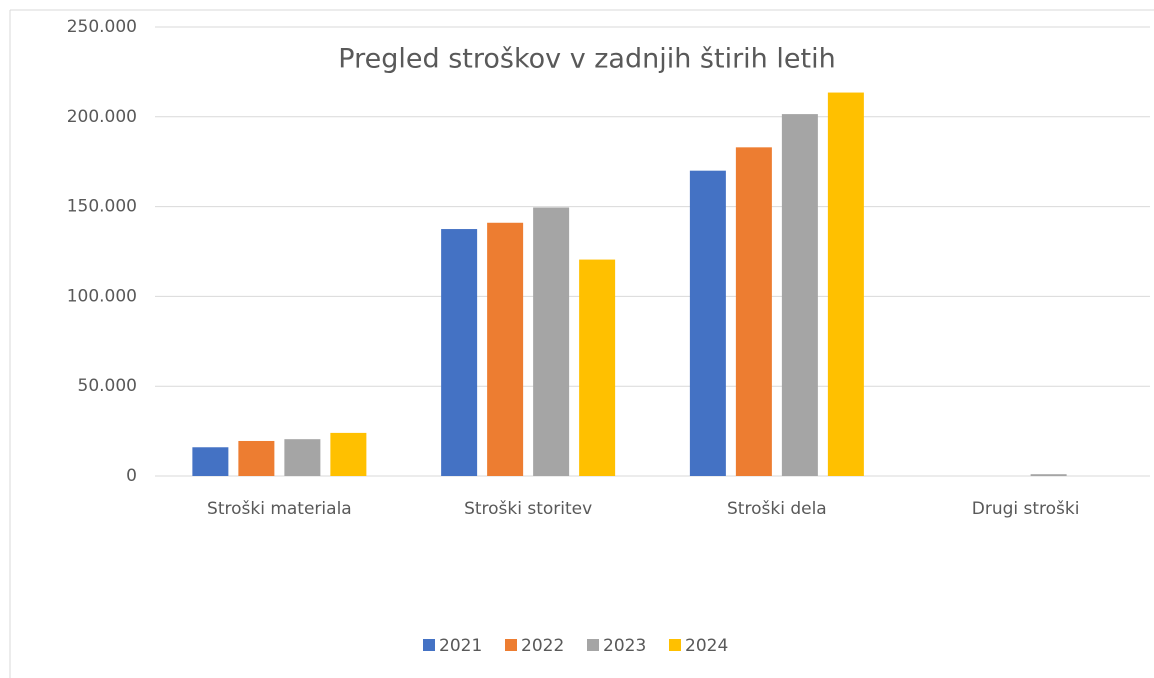  What do you see at coordinates (777, 509) in the screenshot?
I see `x-tick-label: Stroški dela` at bounding box center [777, 509].